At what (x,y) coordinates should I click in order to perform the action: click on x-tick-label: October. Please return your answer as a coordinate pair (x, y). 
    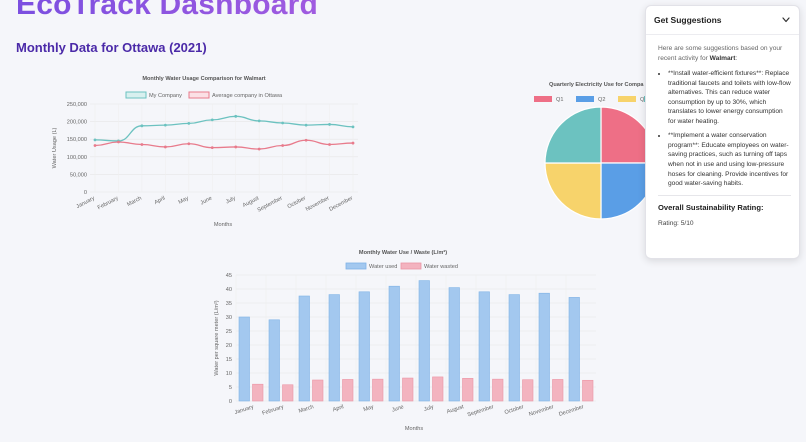
    Looking at the image, I should click on (514, 410).